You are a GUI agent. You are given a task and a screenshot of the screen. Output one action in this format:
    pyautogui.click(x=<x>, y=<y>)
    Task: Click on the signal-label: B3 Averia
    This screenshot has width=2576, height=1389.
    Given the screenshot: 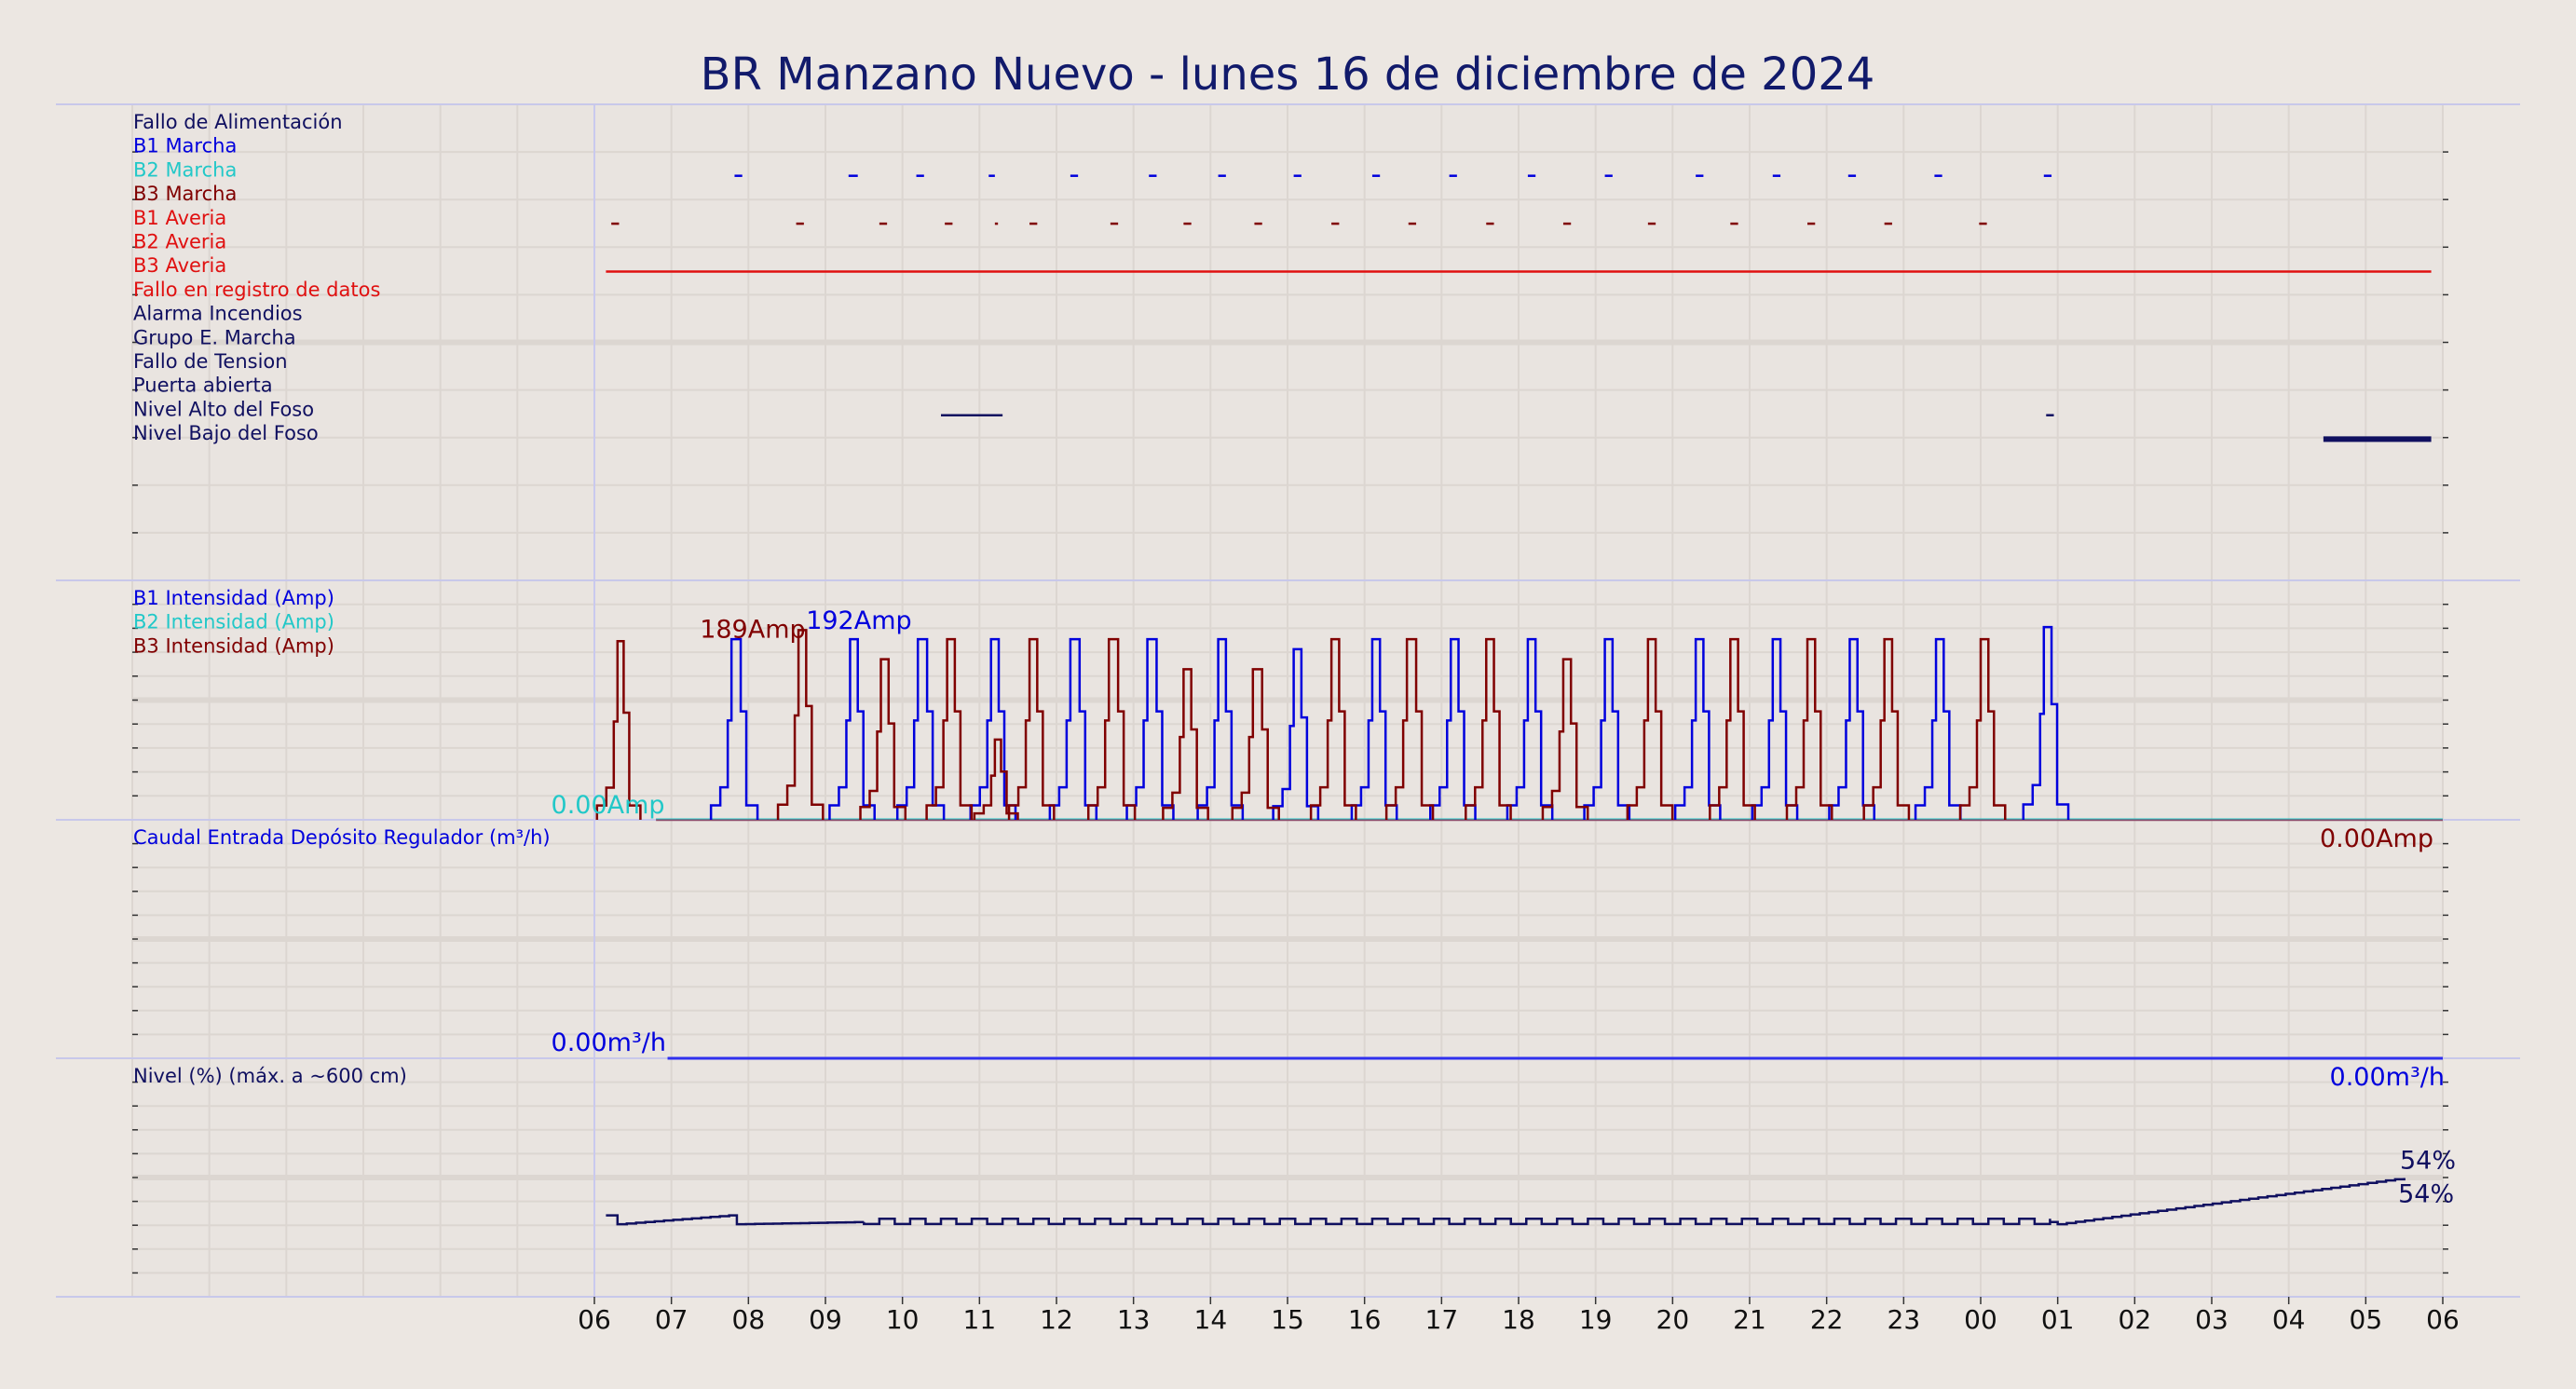 What is the action you would take?
    pyautogui.click(x=179, y=265)
    